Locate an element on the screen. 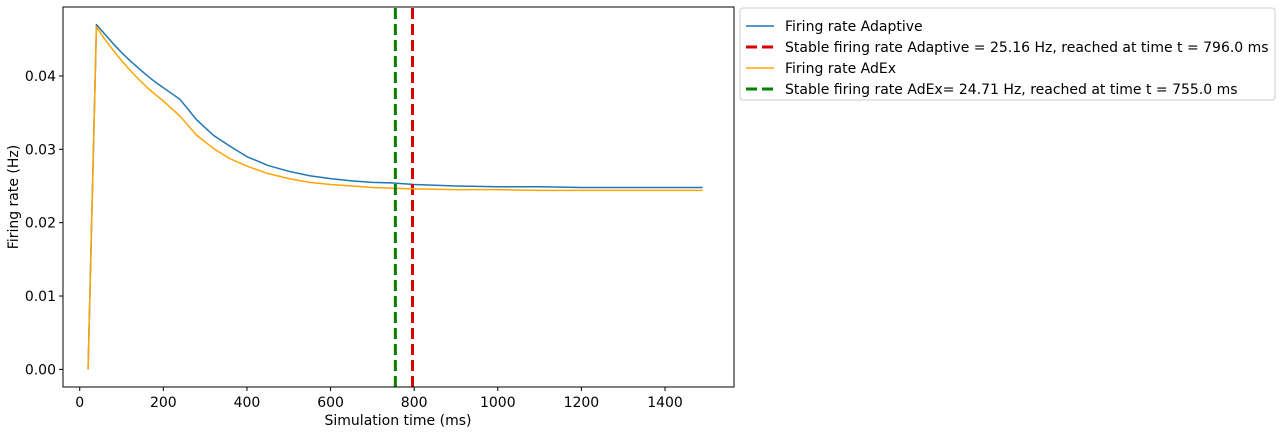 The height and width of the screenshot is (433, 1282). legend-label-3: Firing rate AdEx is located at coordinates (840, 69).